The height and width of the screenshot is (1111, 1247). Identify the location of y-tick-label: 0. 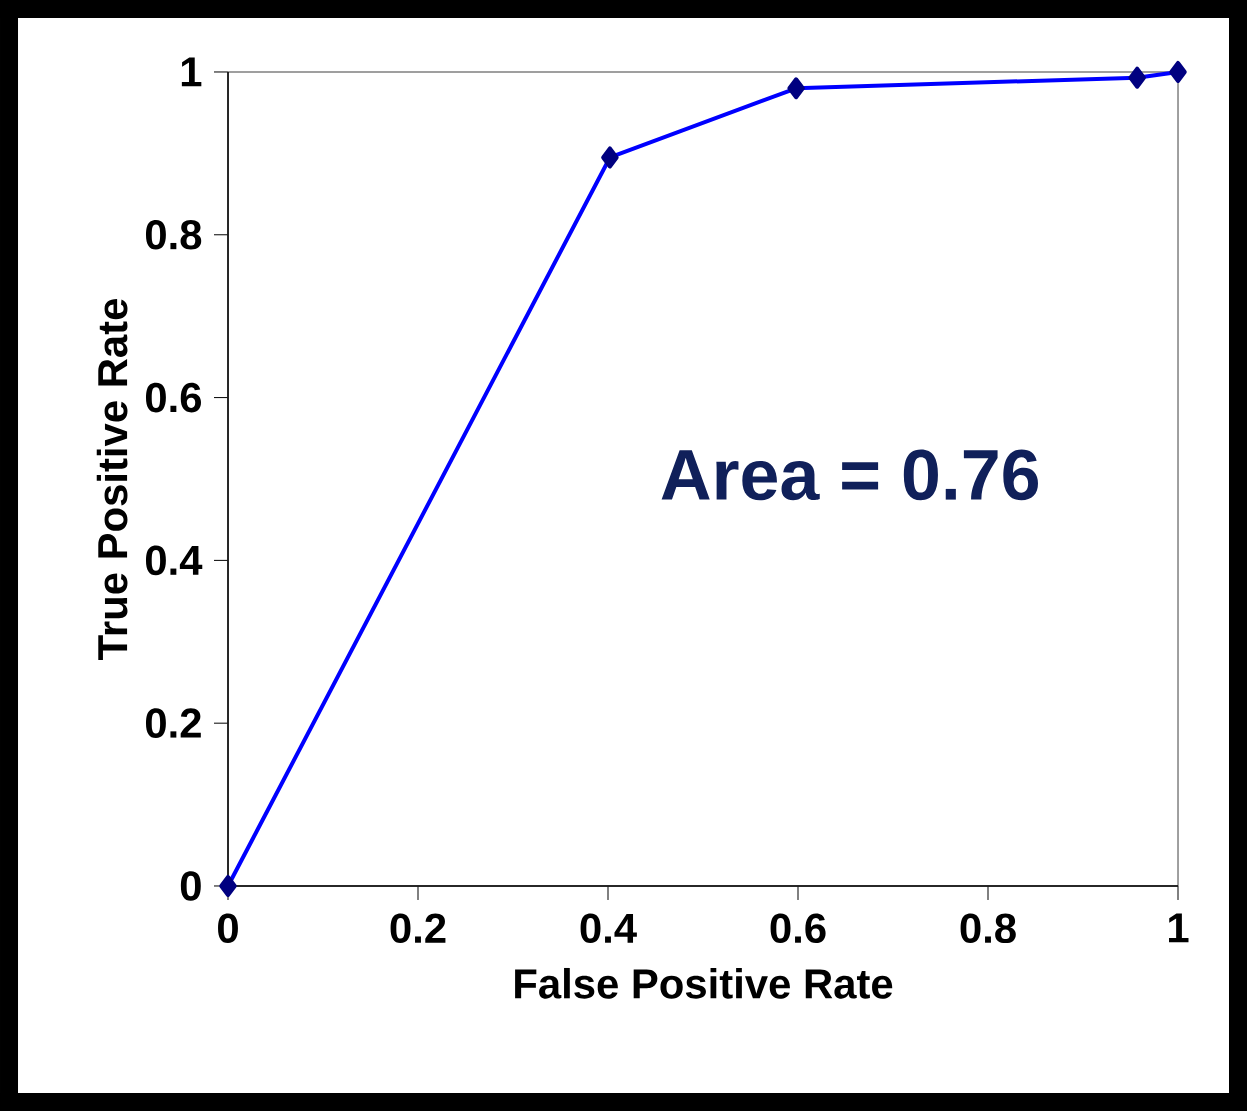
(190, 886).